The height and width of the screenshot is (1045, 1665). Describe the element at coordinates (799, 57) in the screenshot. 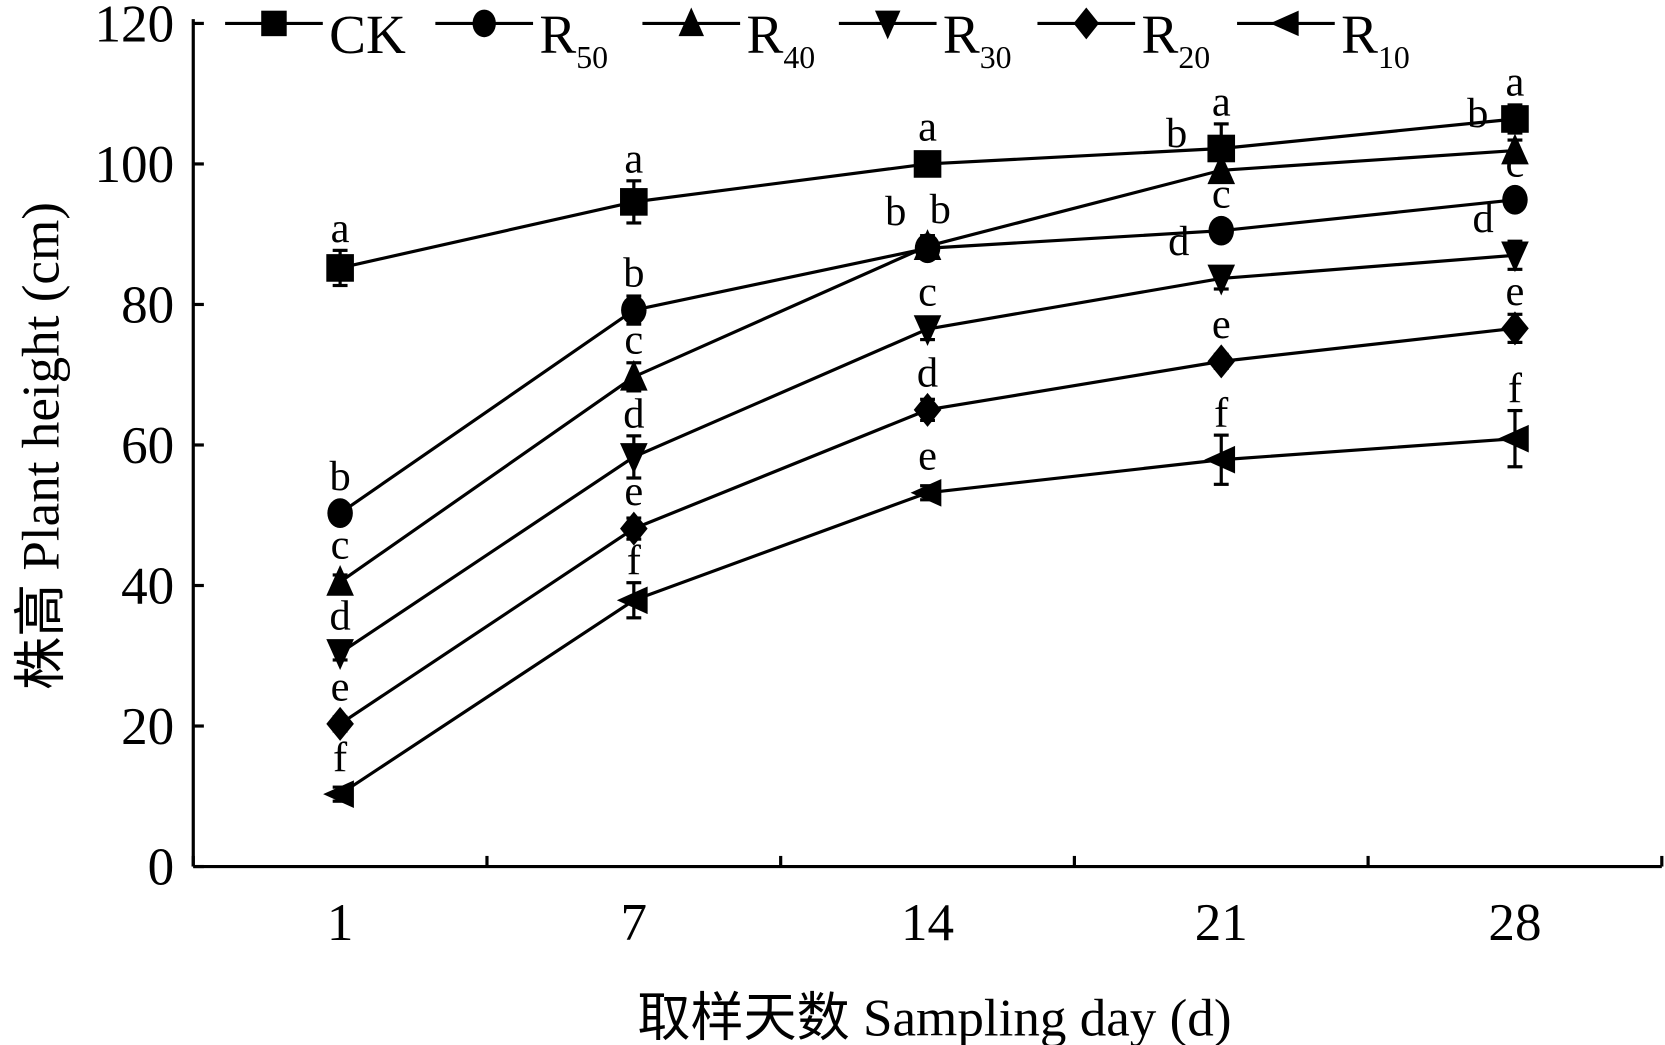

I see `legend-subscript: 40` at that location.